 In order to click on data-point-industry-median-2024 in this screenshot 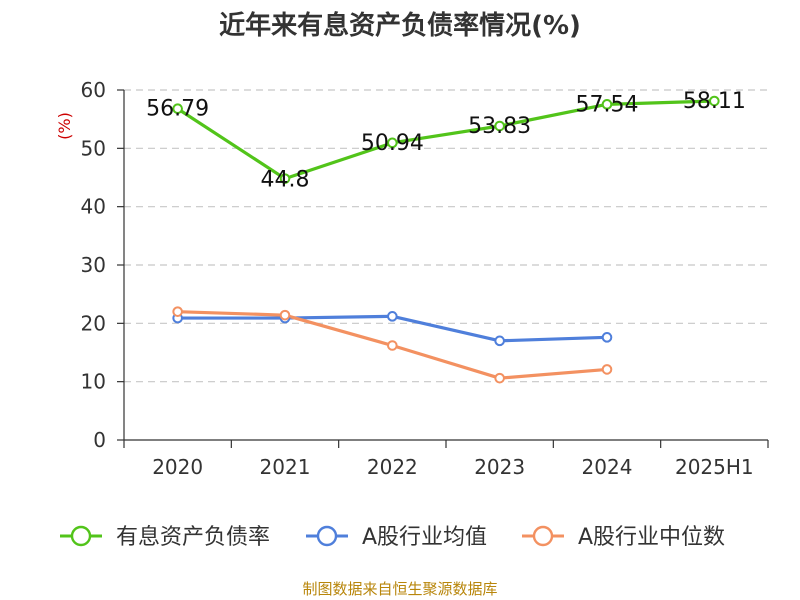, I will do `click(607, 369)`.